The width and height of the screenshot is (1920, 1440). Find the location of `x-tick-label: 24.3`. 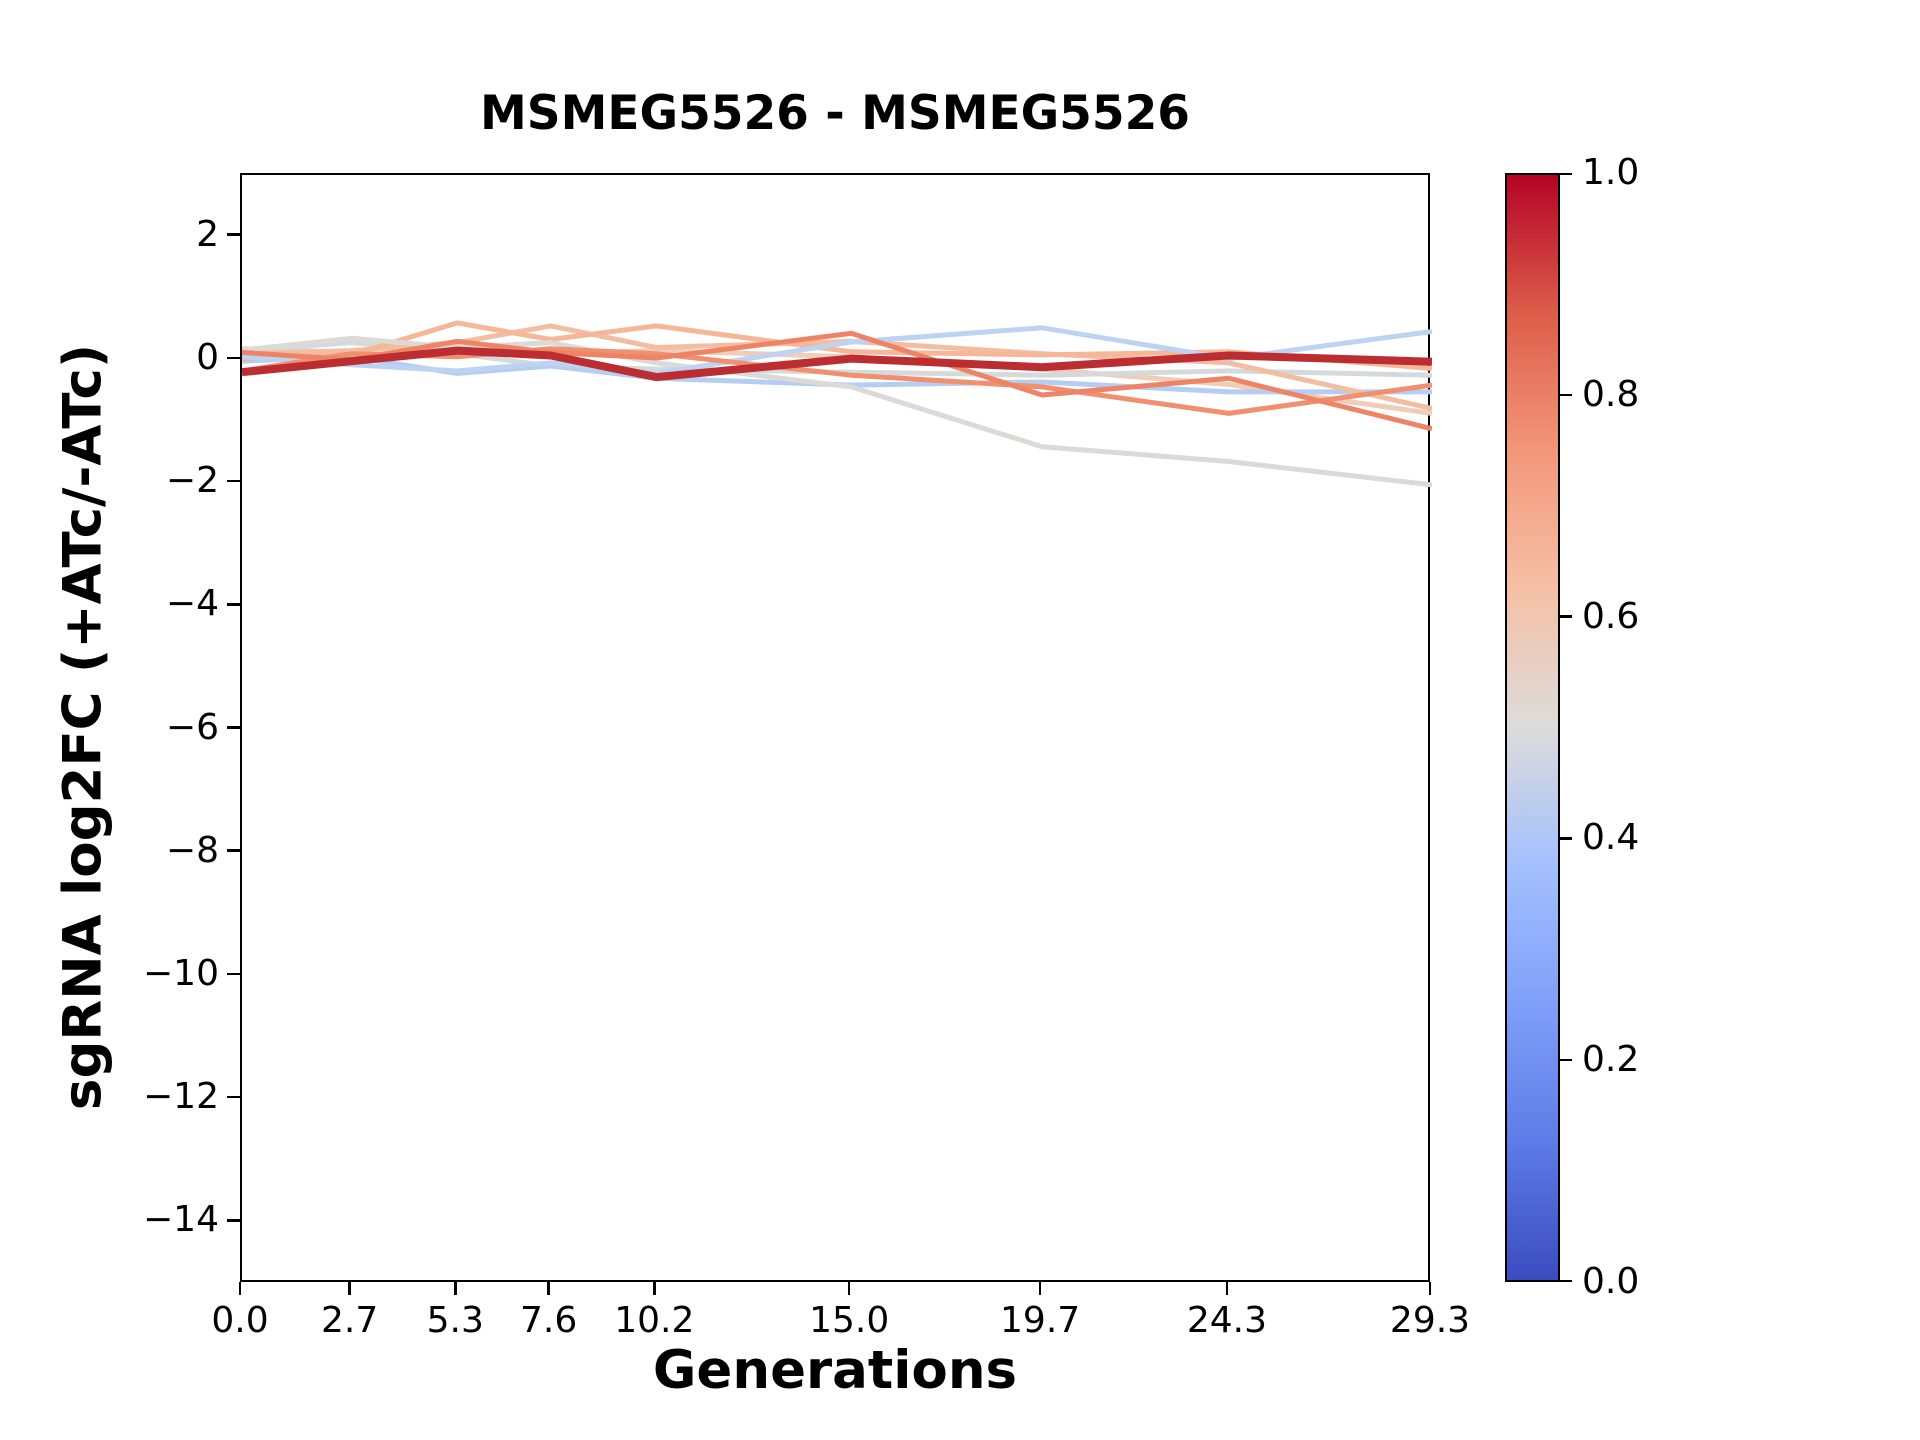

x-tick-label: 24.3 is located at coordinates (1226, 1320).